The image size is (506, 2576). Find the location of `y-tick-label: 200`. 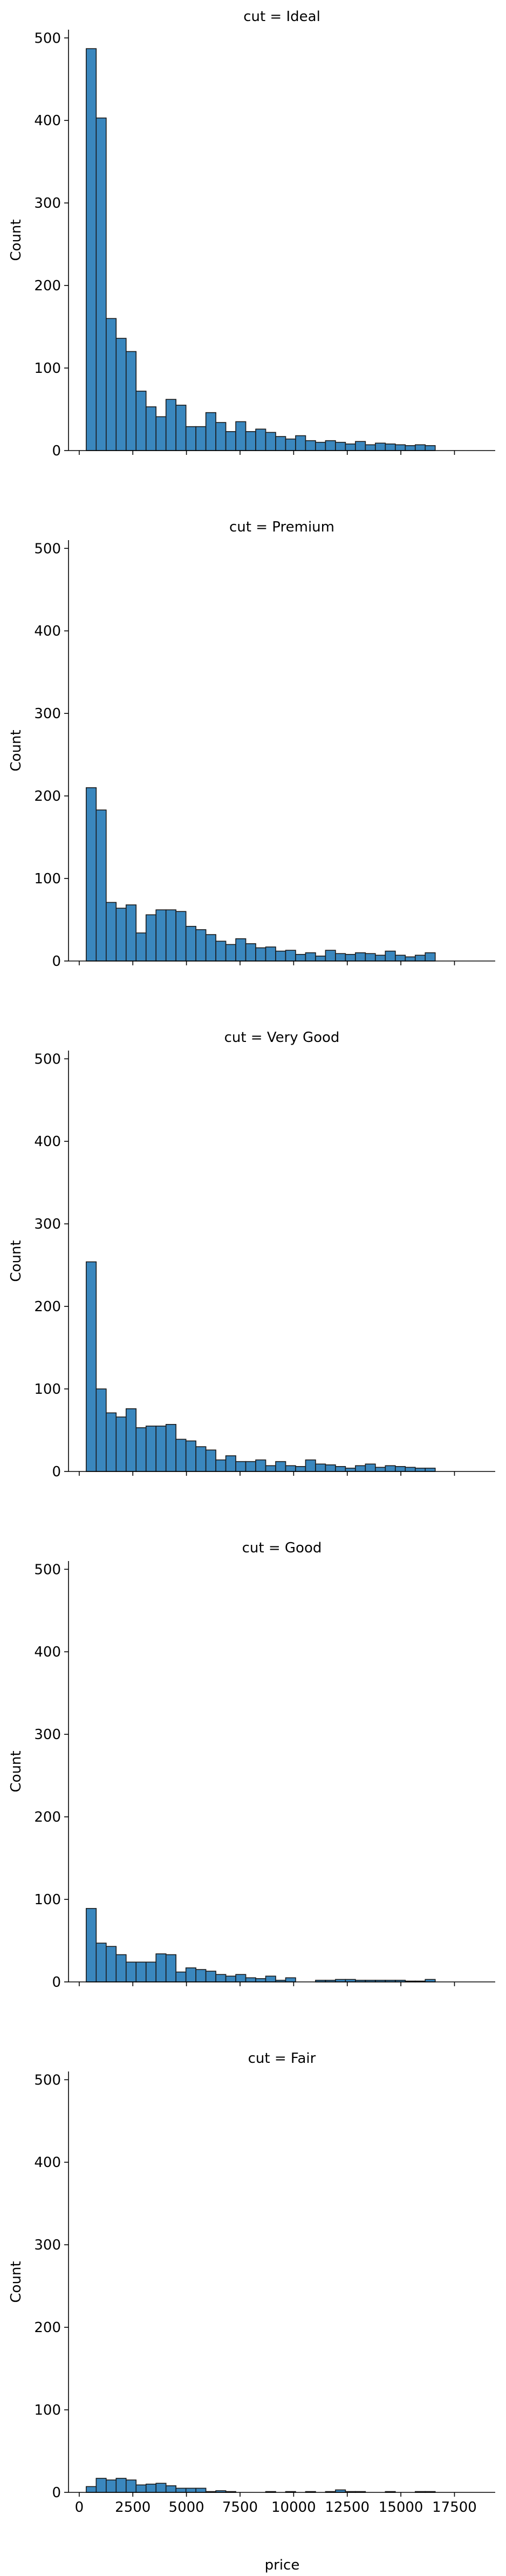

y-tick-label: 200 is located at coordinates (48, 286).